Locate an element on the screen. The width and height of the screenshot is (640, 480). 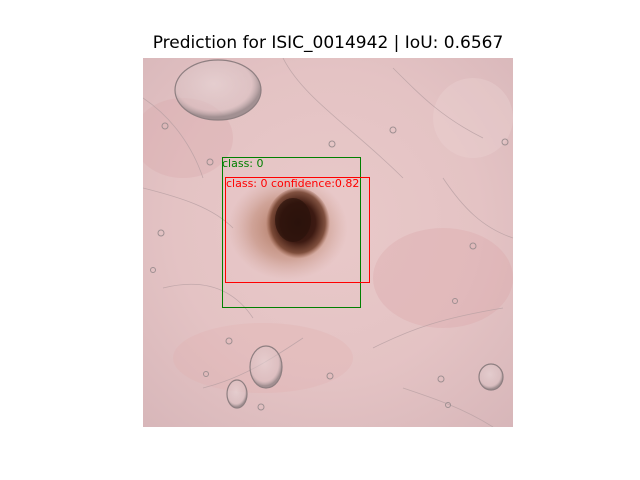
ground-truth-label: class: 0 is located at coordinates (243, 163).